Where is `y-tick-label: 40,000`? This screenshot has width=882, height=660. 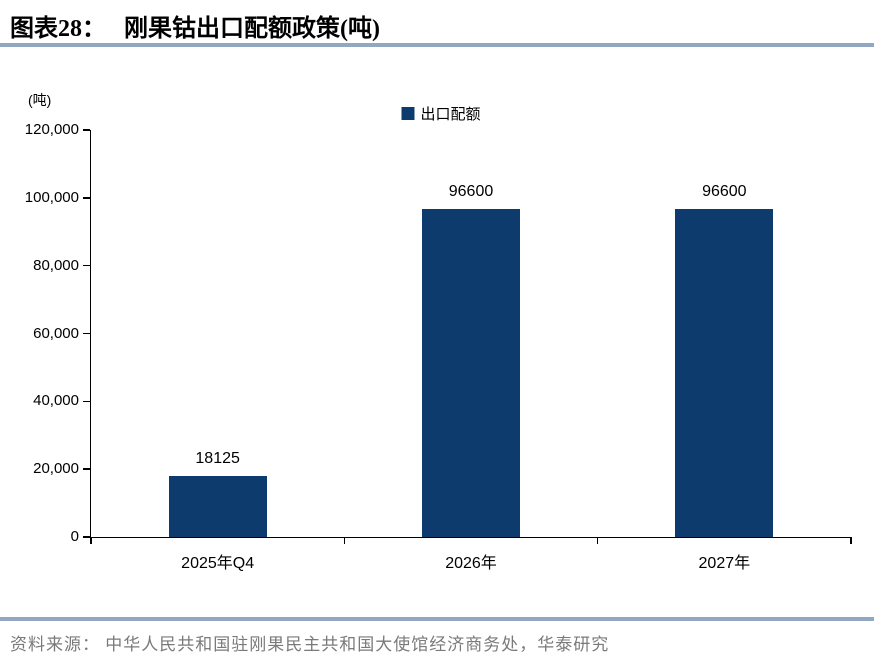 y-tick-label: 40,000 is located at coordinates (56, 401).